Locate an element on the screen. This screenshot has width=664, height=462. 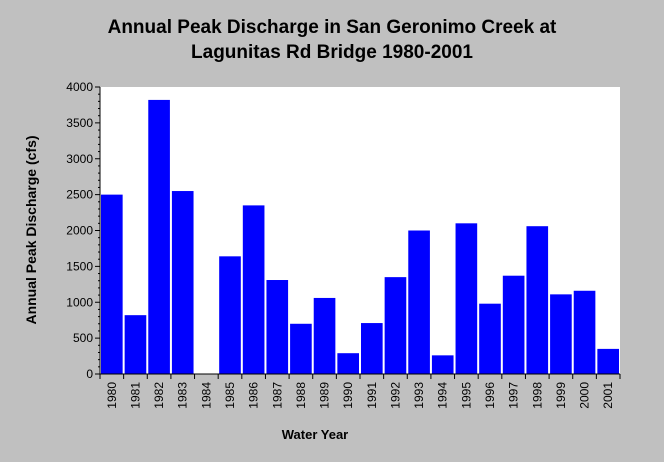
x-tick-label: 1983 is located at coordinates (183, 395).